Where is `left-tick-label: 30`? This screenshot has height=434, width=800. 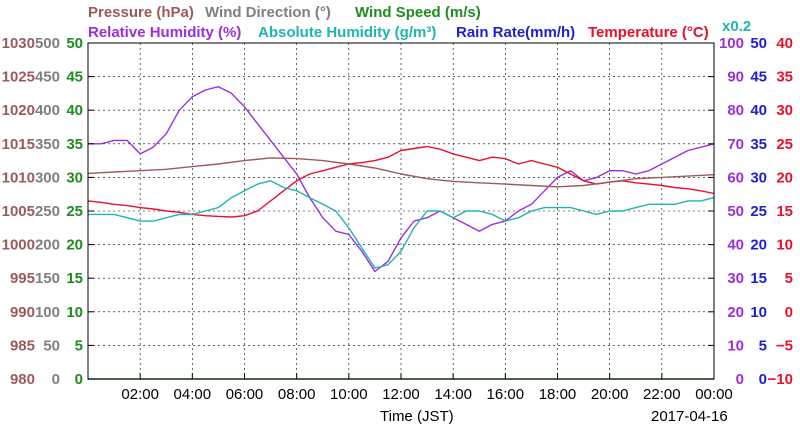 left-tick-label: 30 is located at coordinates (74, 177).